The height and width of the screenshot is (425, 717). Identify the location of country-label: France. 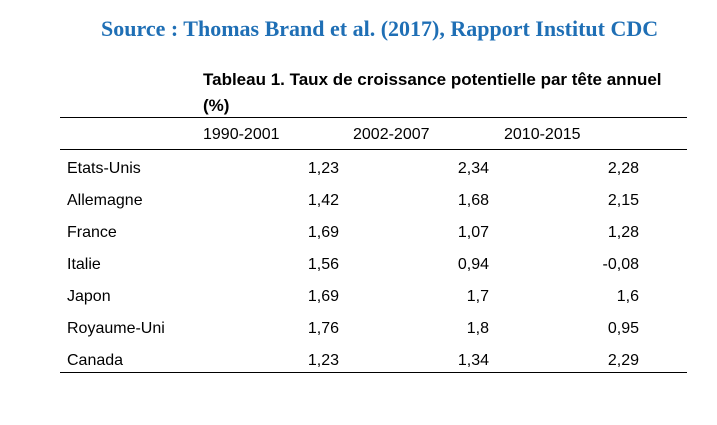
(92, 232).